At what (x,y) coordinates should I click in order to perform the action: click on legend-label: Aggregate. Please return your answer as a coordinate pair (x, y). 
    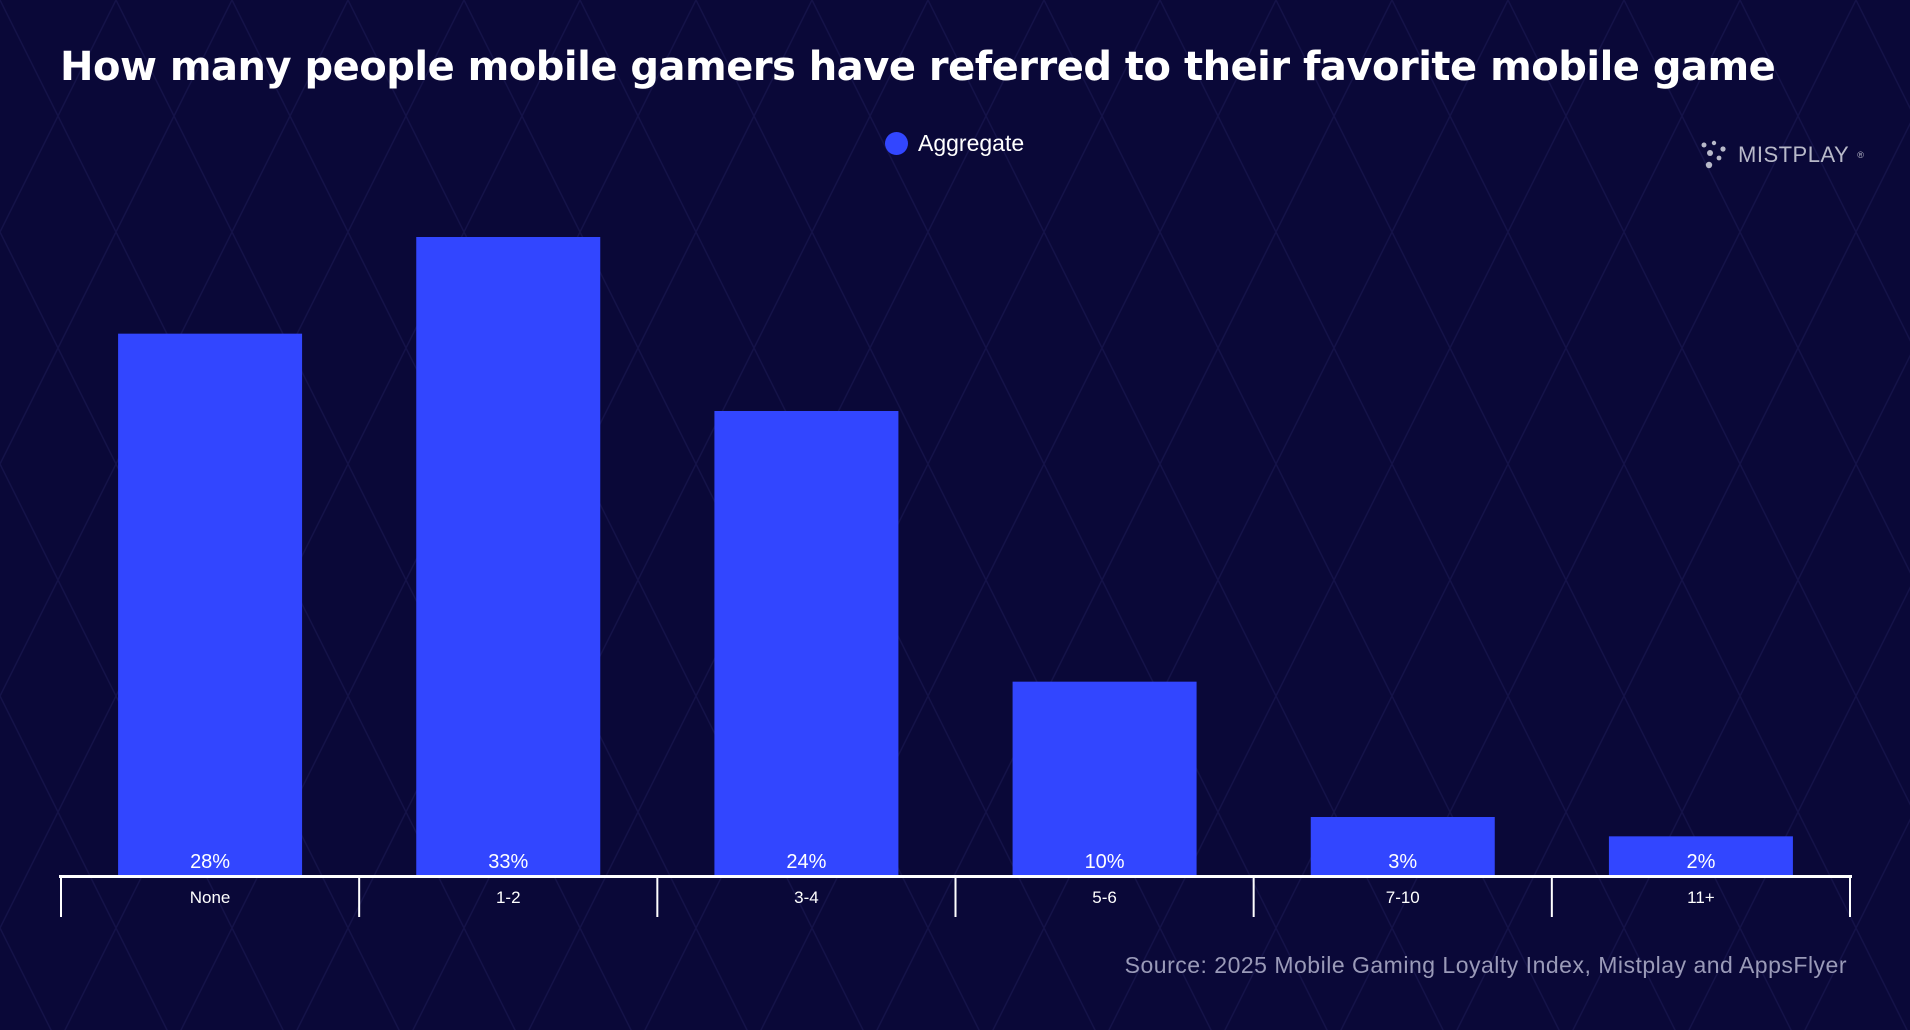
    Looking at the image, I should click on (971, 143).